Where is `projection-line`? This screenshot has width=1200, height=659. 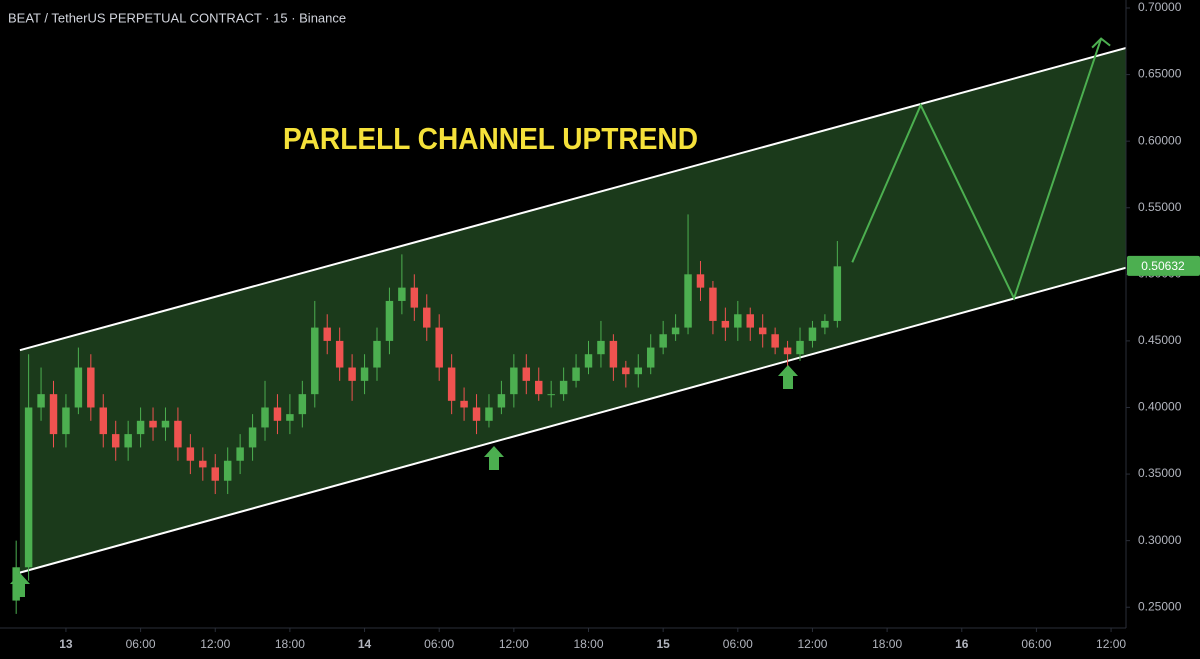
projection-line is located at coordinates (977, 169).